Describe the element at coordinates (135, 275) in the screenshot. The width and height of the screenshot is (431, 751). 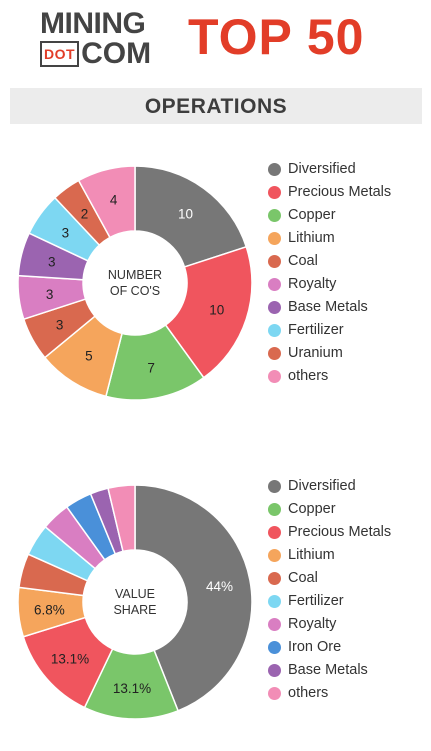
I see `center-label-line: NUMBER` at that location.